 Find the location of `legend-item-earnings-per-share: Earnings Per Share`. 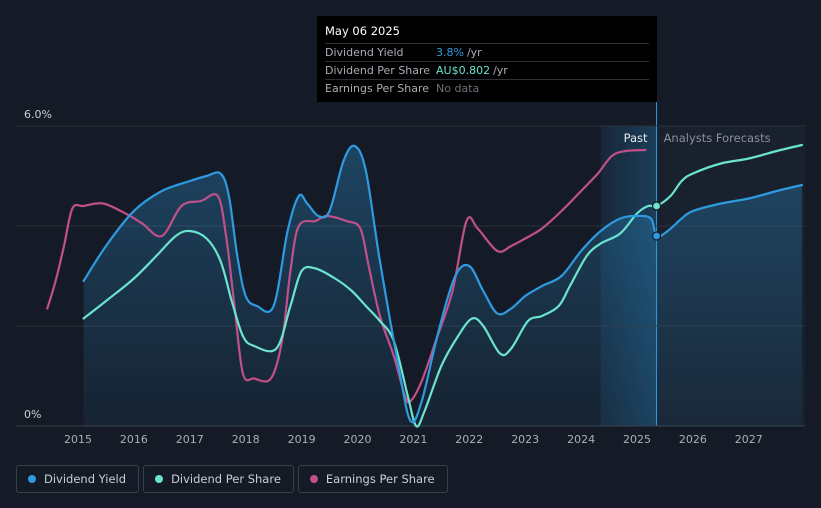

legend-item-earnings-per-share: Earnings Per Share is located at coordinates (372, 479).